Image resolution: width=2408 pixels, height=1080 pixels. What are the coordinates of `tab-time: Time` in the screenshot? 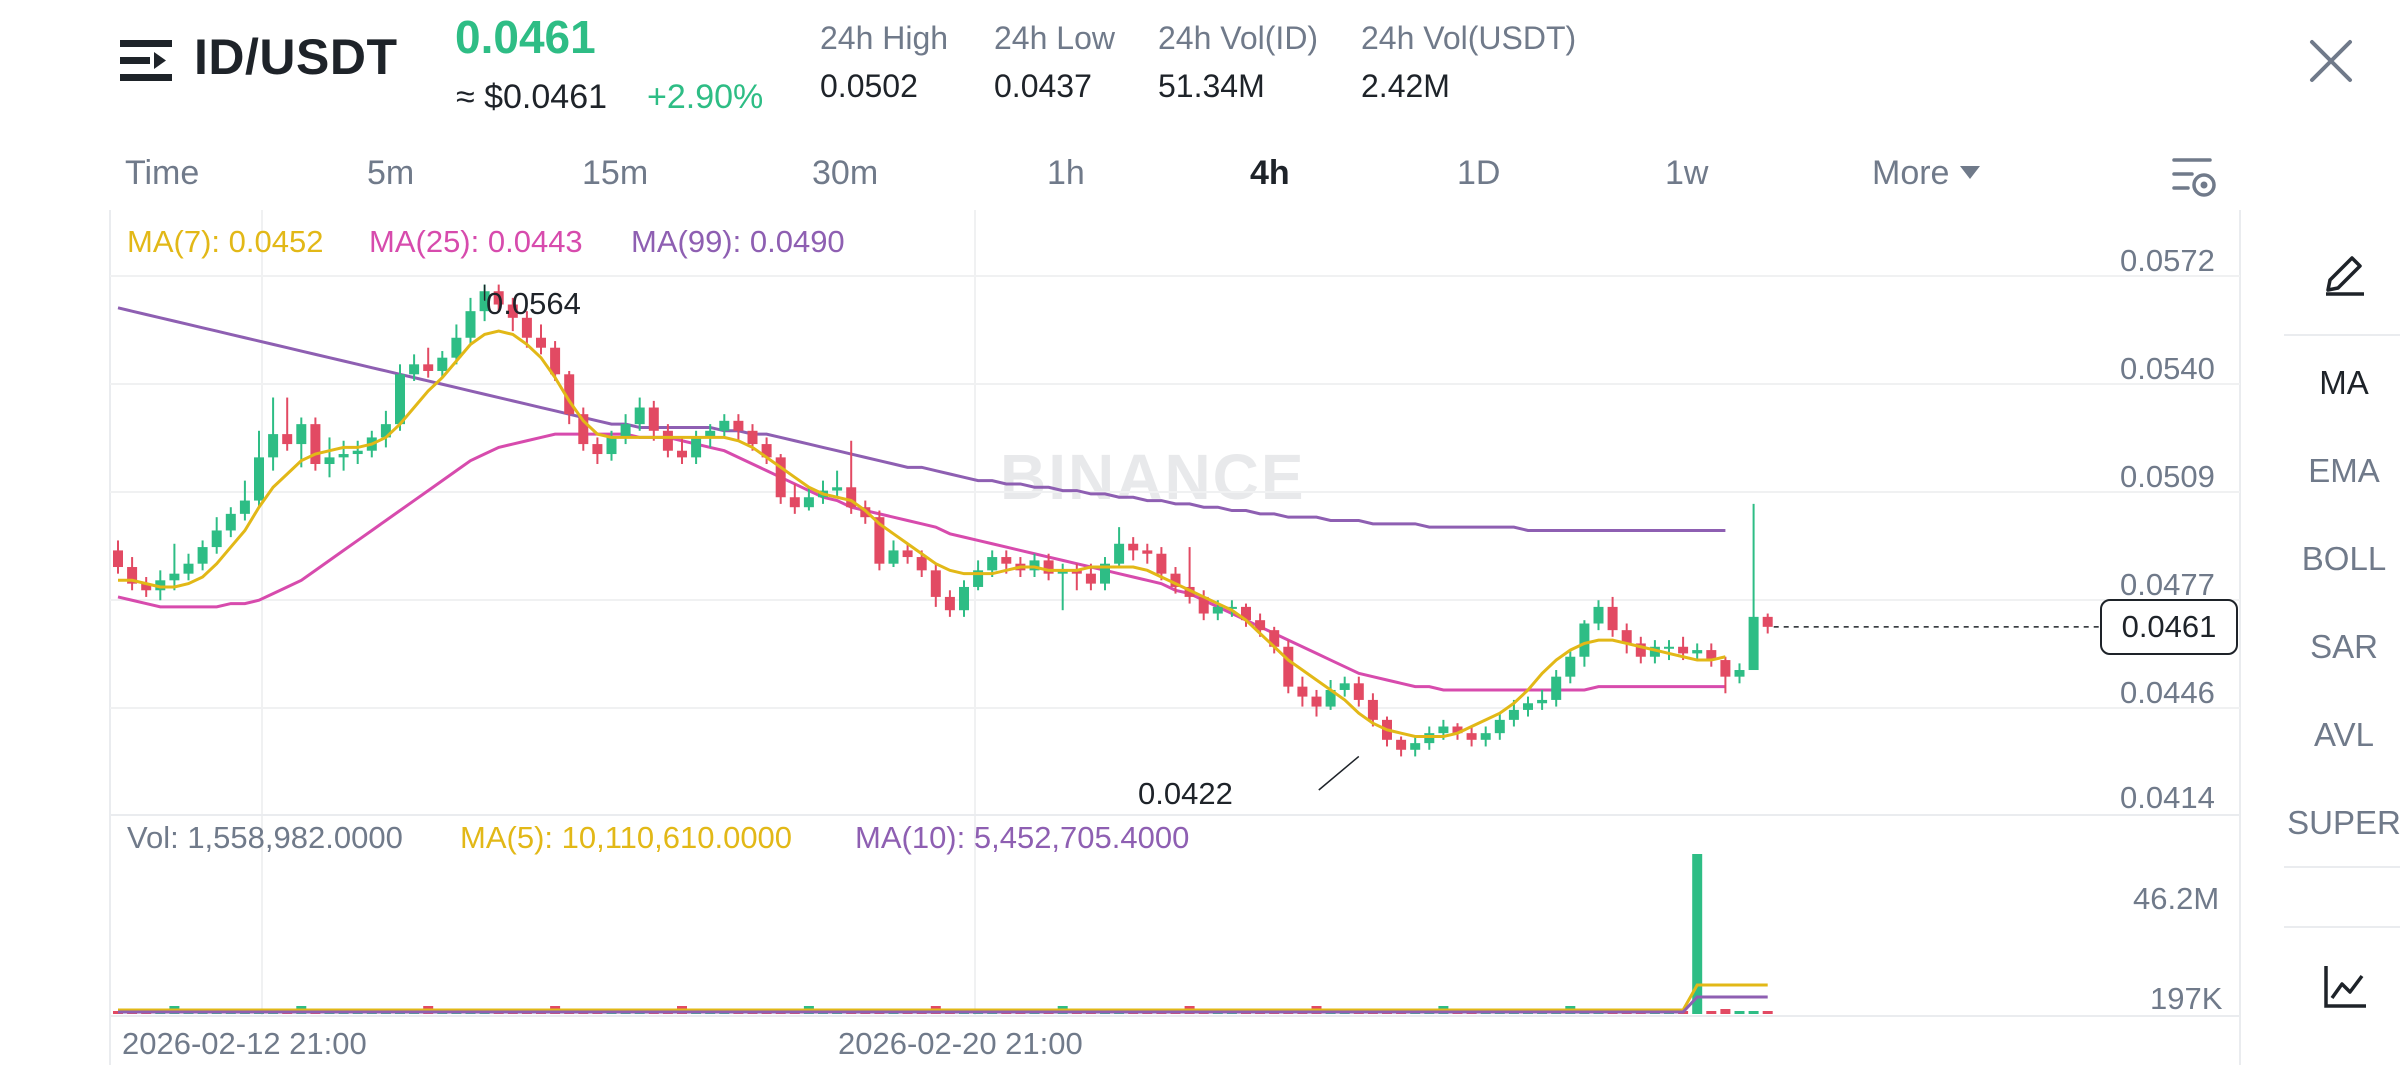 It's located at (162, 173).